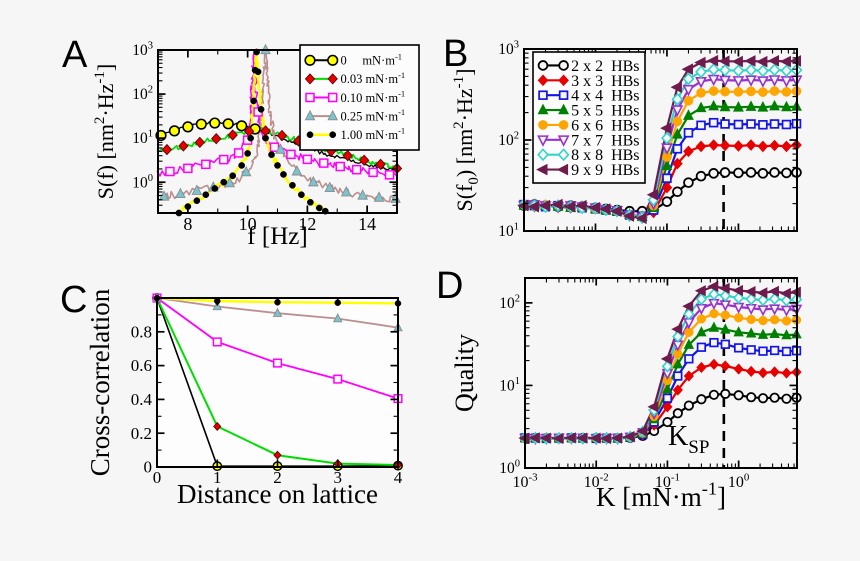 Image resolution: width=860 pixels, height=561 pixels. What do you see at coordinates (372, 78) in the screenshot?
I see `legend-entry-tension-0.03: 0.03 mN·m-1` at bounding box center [372, 78].